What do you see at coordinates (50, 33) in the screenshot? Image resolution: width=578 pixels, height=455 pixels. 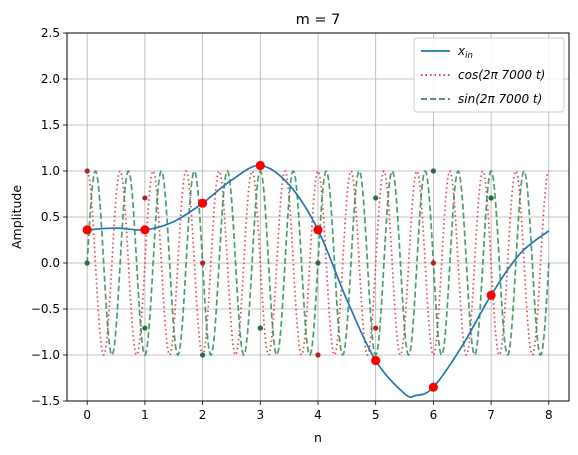 I see `y-tick-label: 2.5` at bounding box center [50, 33].